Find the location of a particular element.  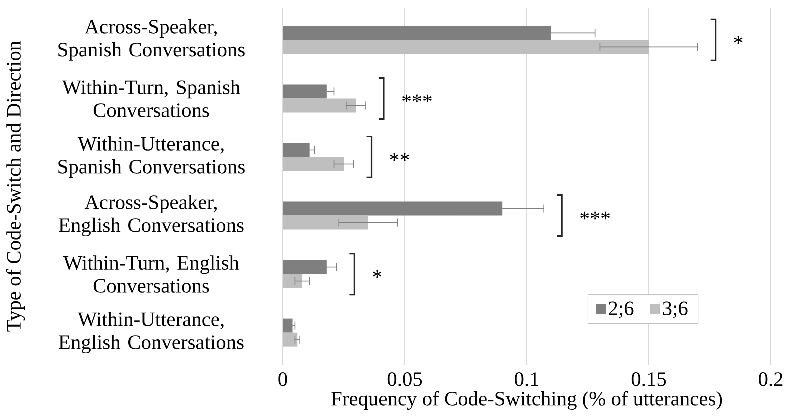

legend-label: 3;6 is located at coordinates (675, 310).